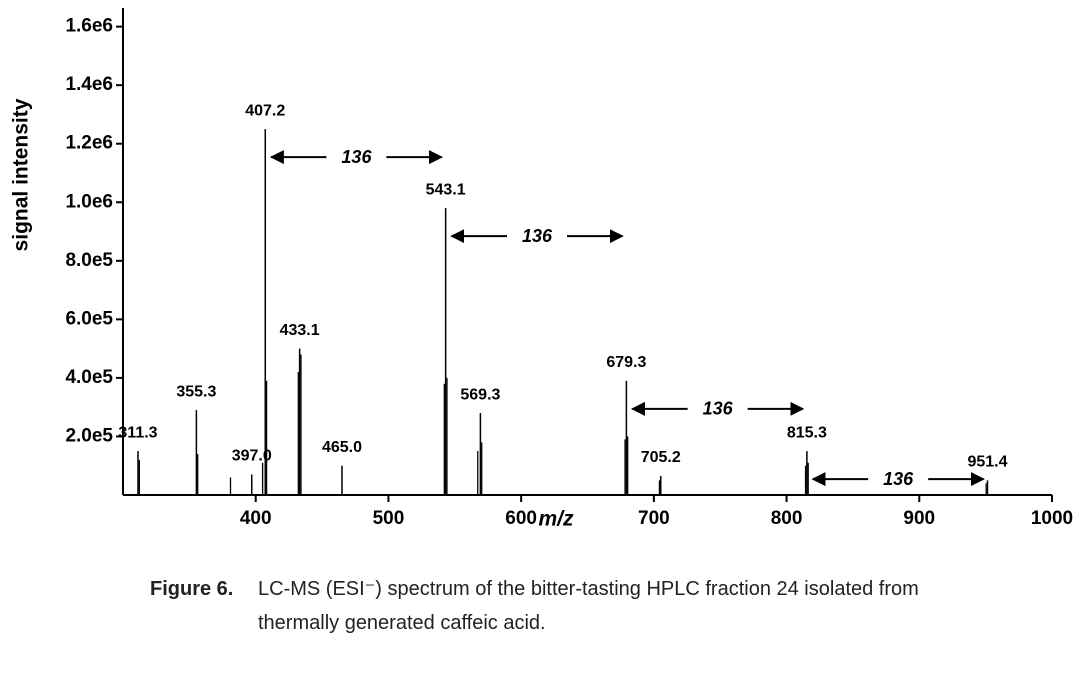 The height and width of the screenshot is (678, 1091). Describe the element at coordinates (256, 518) in the screenshot. I see `x-tick-label: 400` at that location.